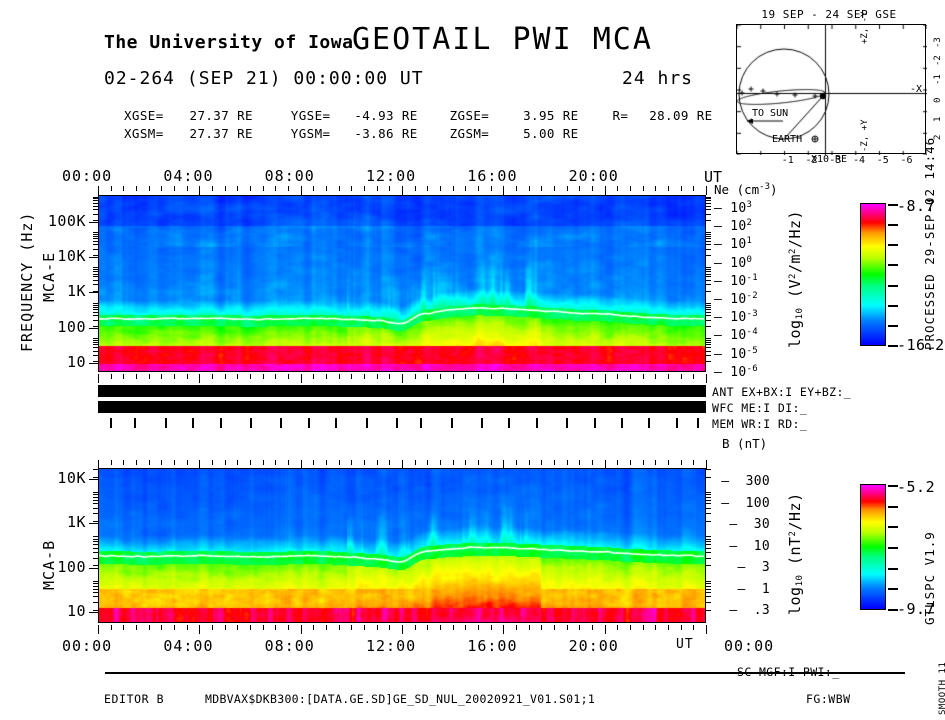 The image size is (945, 720). What do you see at coordinates (402, 545) in the screenshot?
I see `spectrogram-mca-b` at bounding box center [402, 545].